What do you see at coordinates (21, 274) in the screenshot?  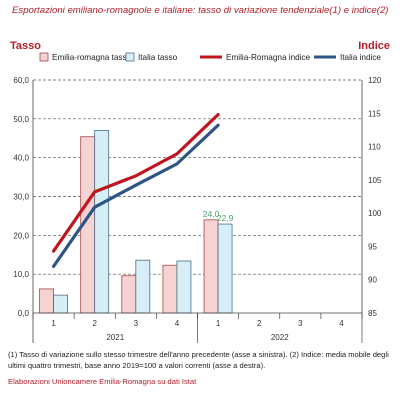 I see `y-left-tick-label: 10,0` at bounding box center [21, 274].